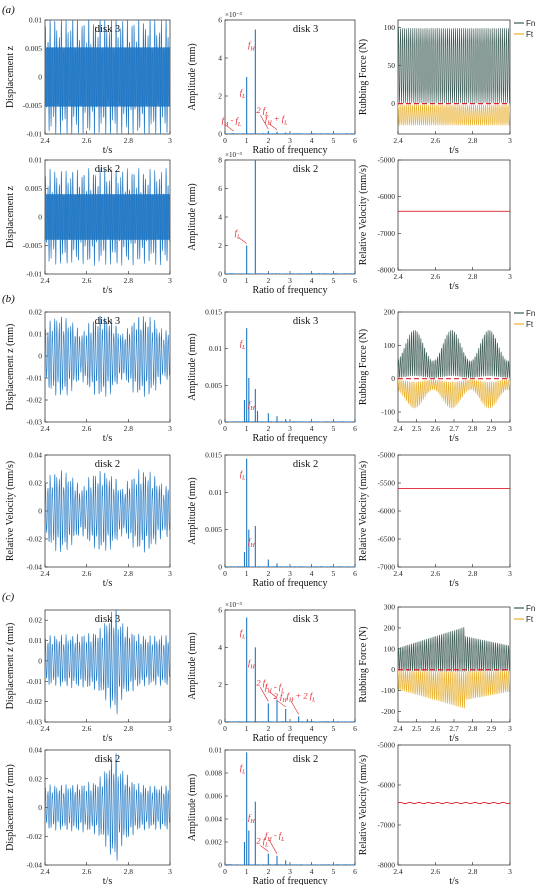 The image size is (550, 885). What do you see at coordinates (387, 865) in the screenshot?
I see `y-tick-label: -8000` at bounding box center [387, 865].